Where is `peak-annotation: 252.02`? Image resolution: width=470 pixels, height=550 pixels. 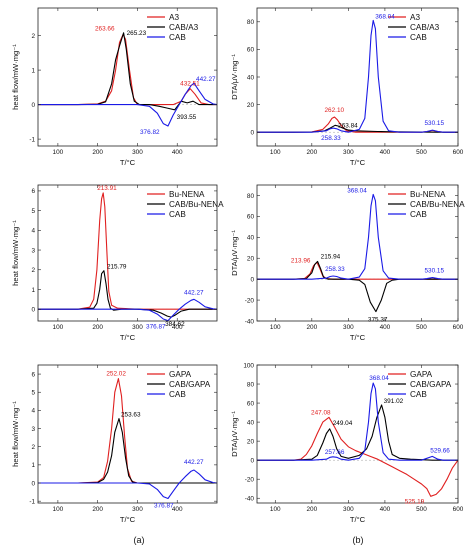 peak-annotation: 252.02 is located at coordinates (116, 374).